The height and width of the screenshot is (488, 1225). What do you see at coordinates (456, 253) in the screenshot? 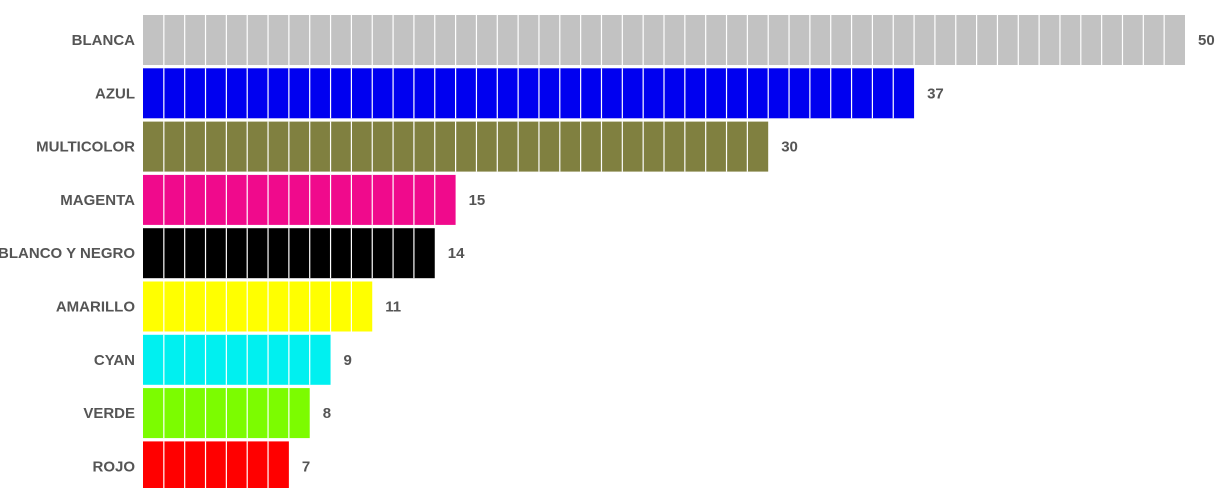
I see `value-label: 14` at bounding box center [456, 253].